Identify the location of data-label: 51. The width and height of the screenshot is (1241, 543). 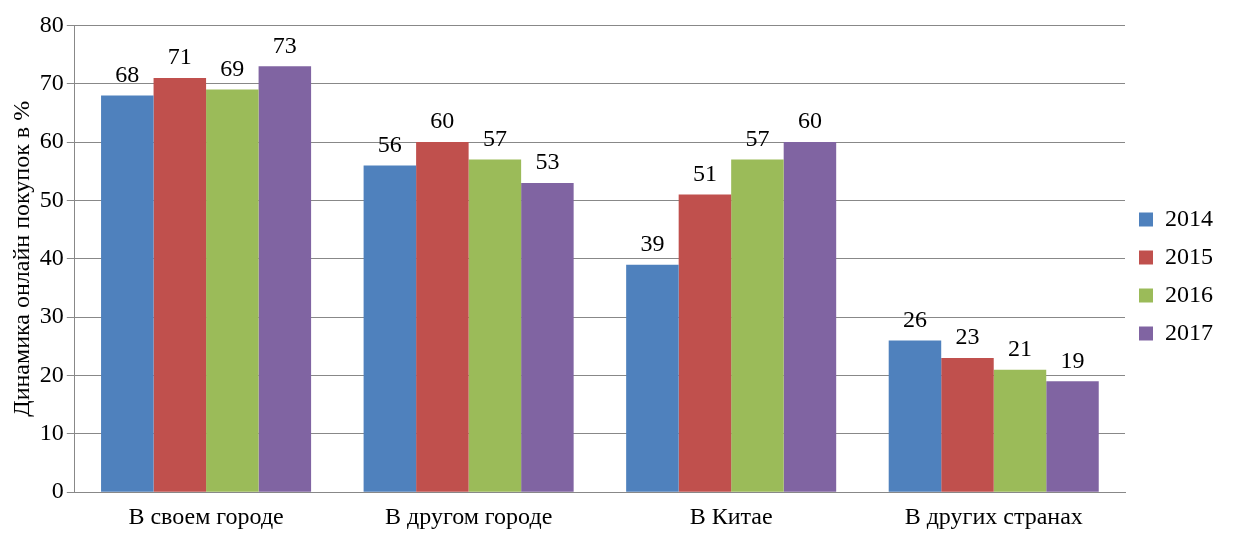
(704, 172).